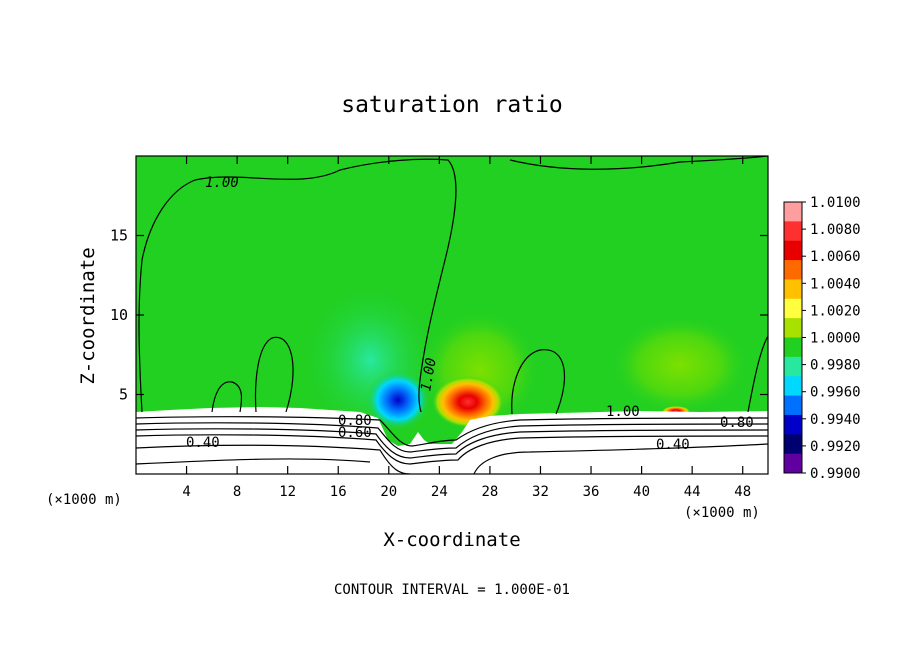  I want to click on colorbar-label: 0.9940, so click(835, 420).